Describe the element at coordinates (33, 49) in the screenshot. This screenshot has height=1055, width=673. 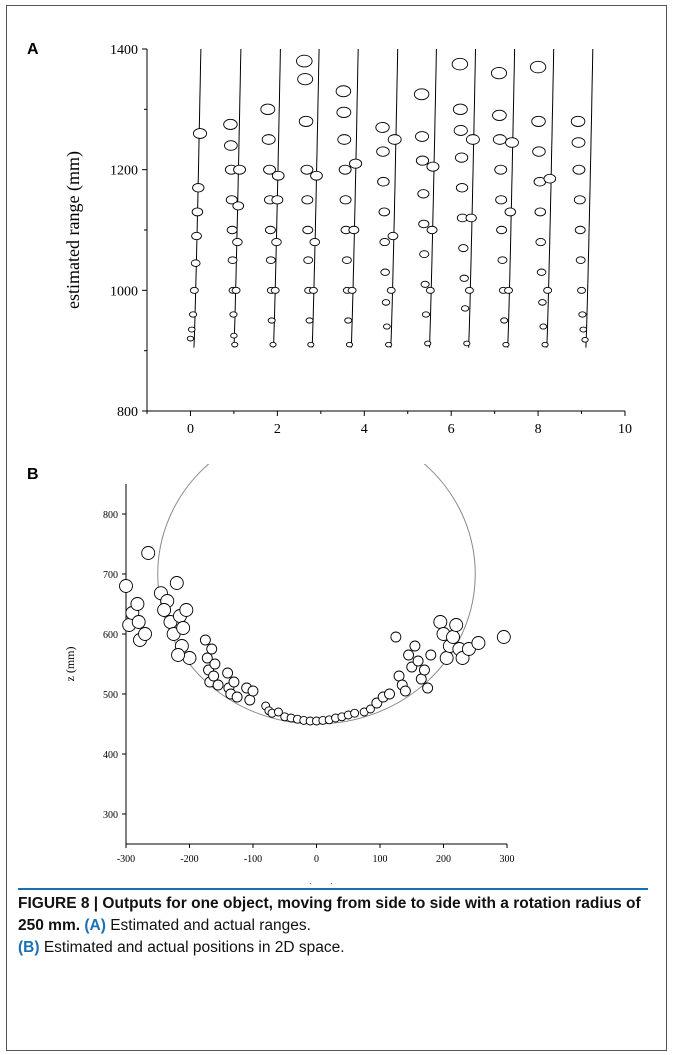
I see `panel-a-label: A` at that location.